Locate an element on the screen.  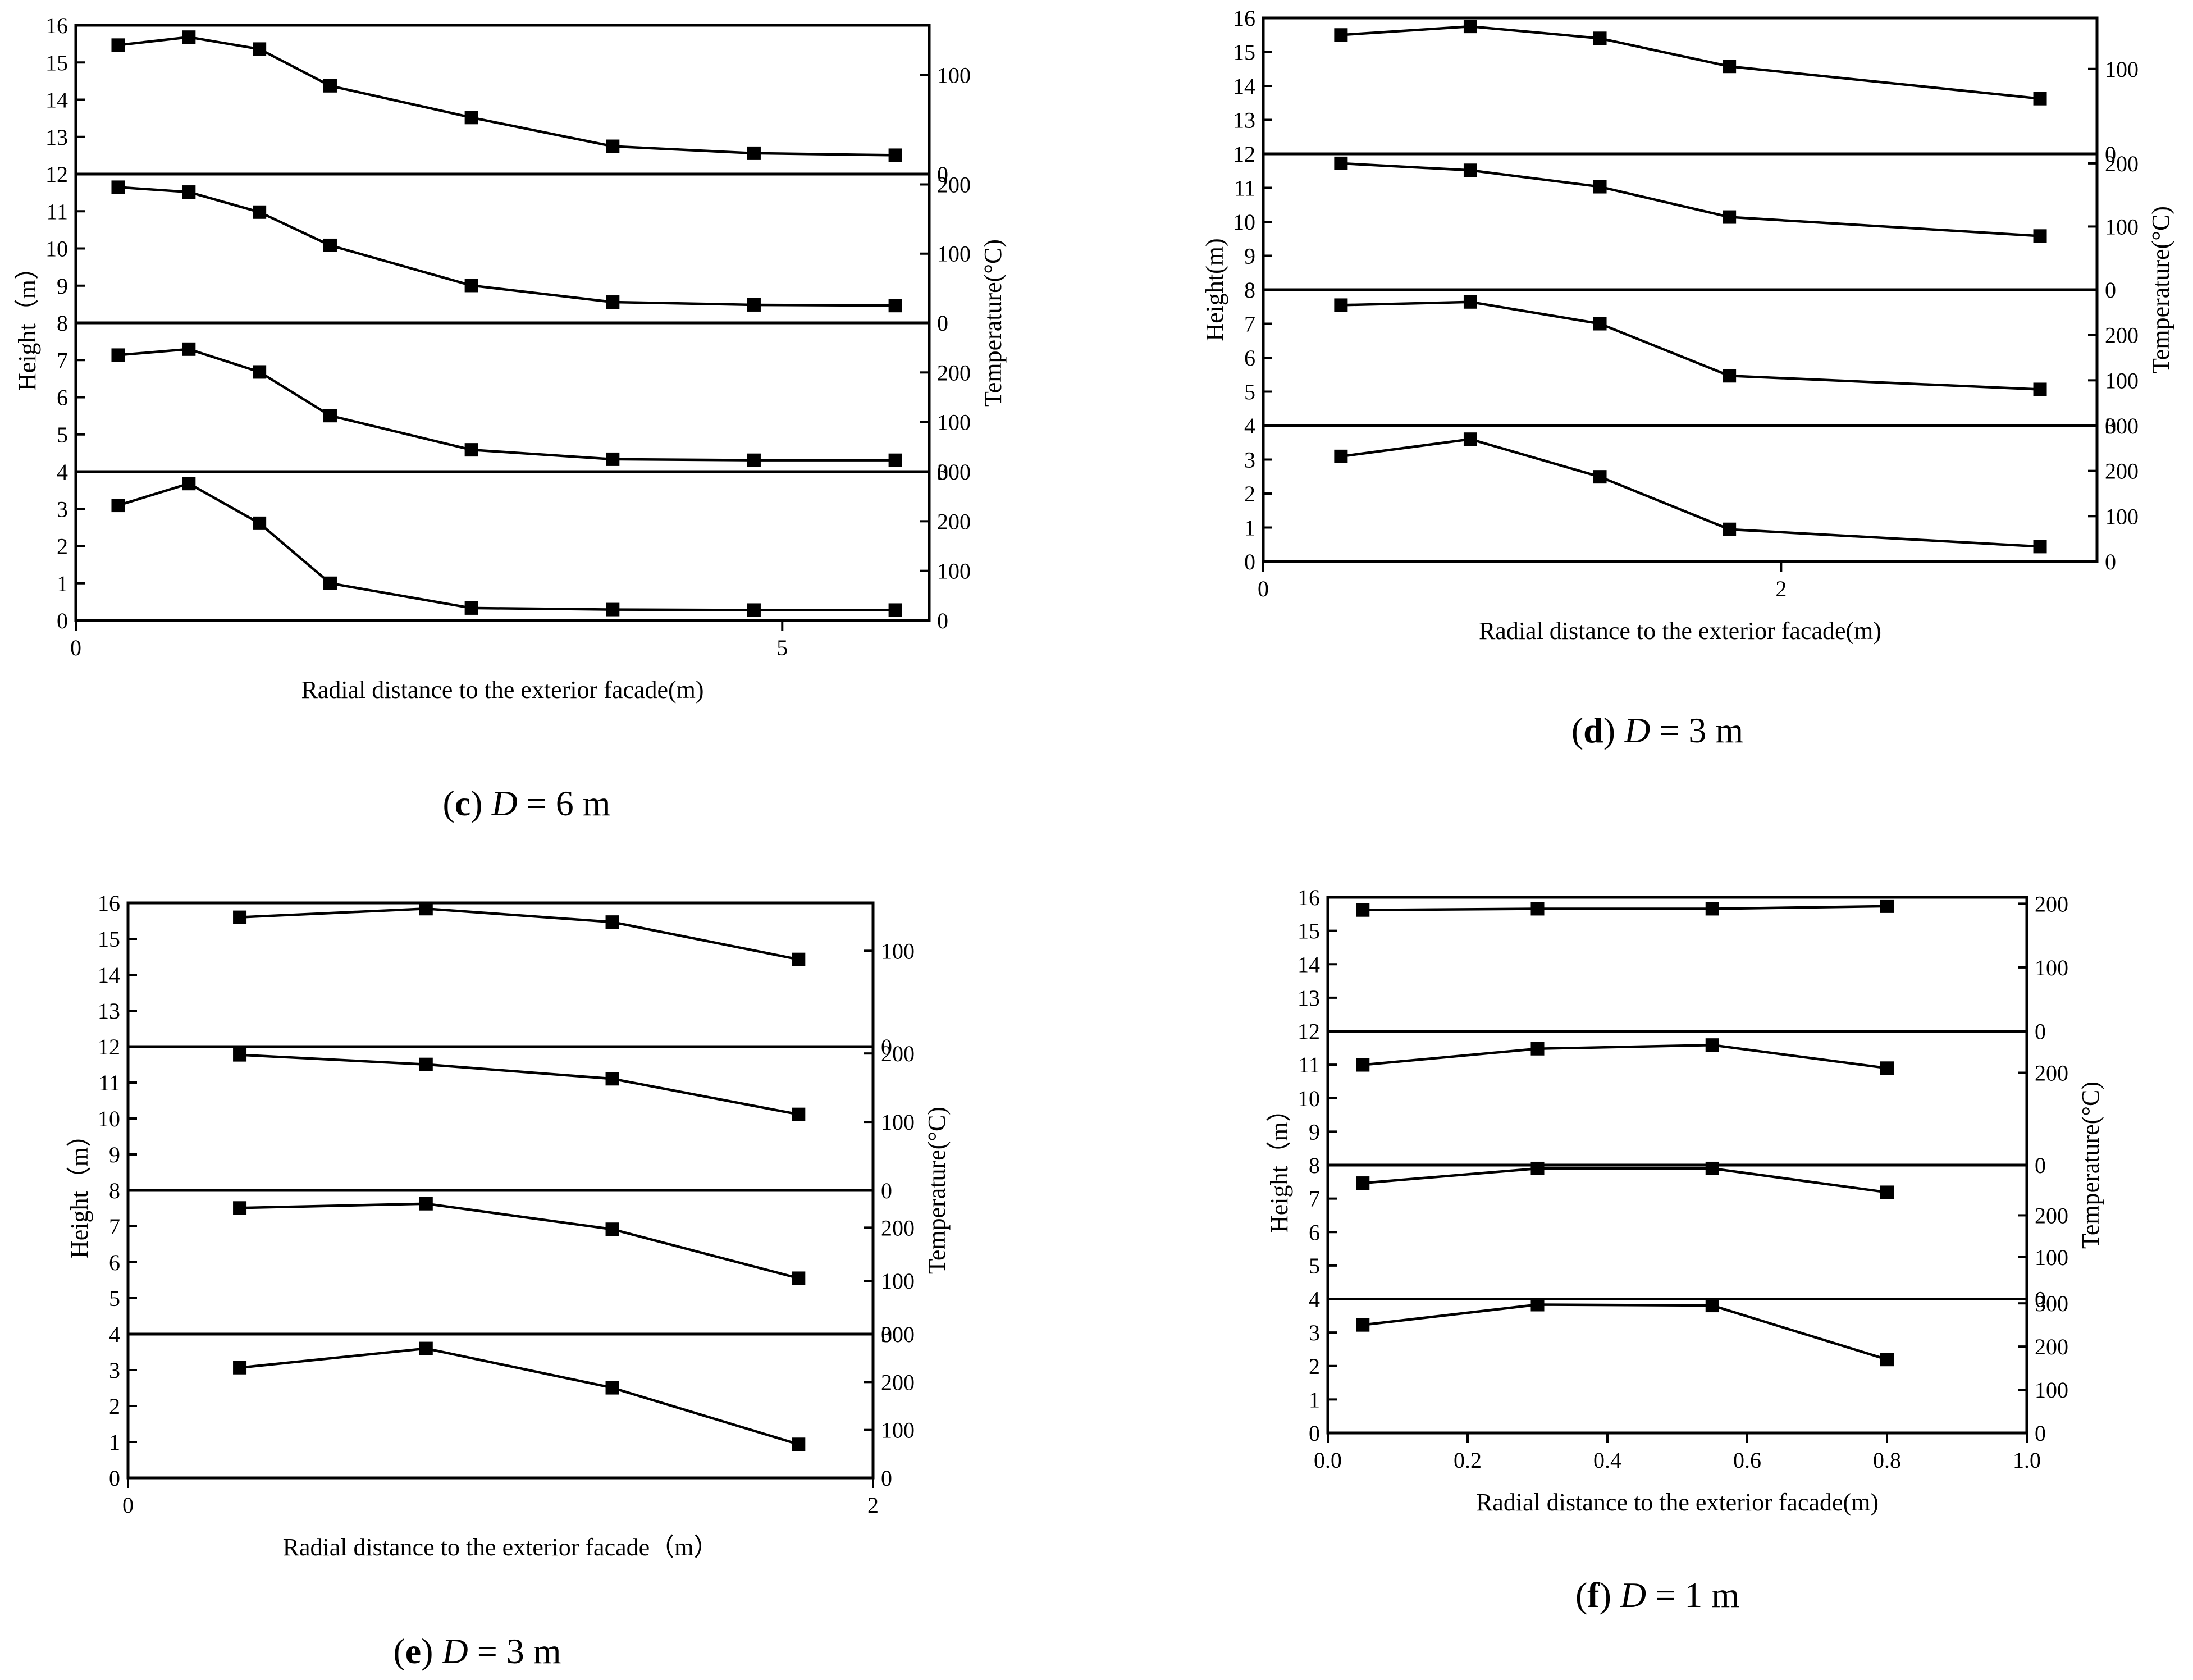
series-3: 0 100 200 300 is located at coordinates (541, 546).